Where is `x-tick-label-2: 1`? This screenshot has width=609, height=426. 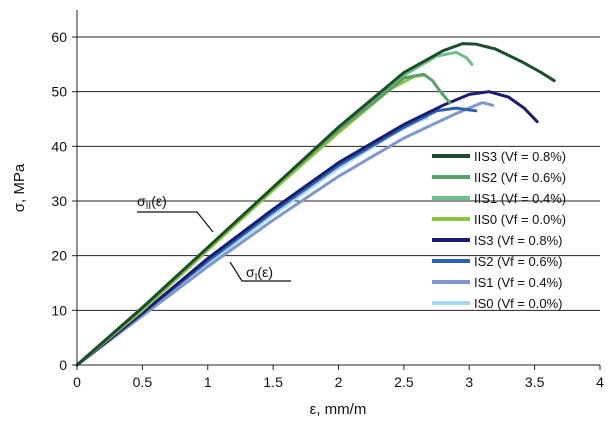
x-tick-label-2: 1 is located at coordinates (208, 382).